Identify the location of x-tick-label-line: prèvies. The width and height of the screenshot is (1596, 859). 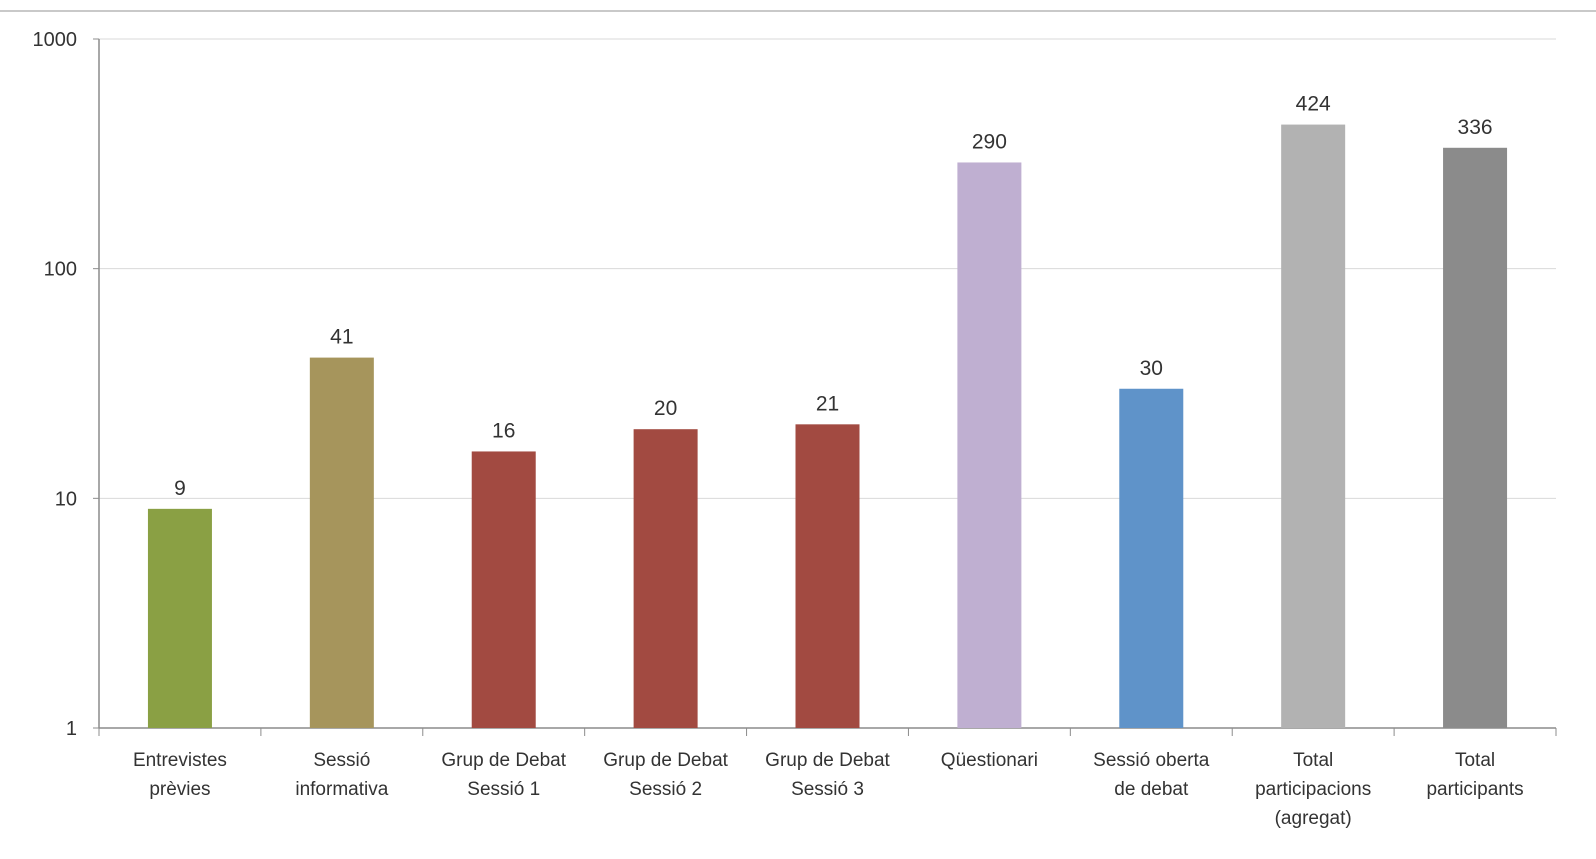
(179, 789).